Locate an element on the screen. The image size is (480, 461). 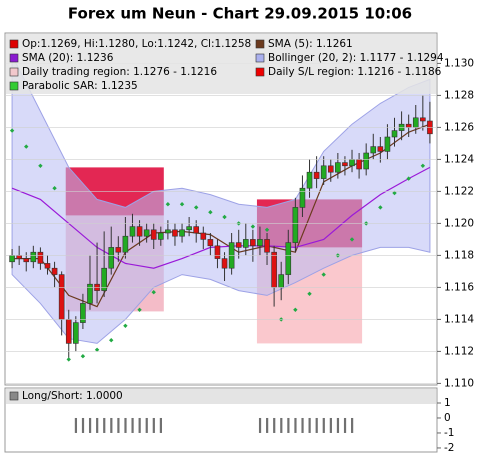
y-tick-label: 1.122 is located at coordinates (459, 191).